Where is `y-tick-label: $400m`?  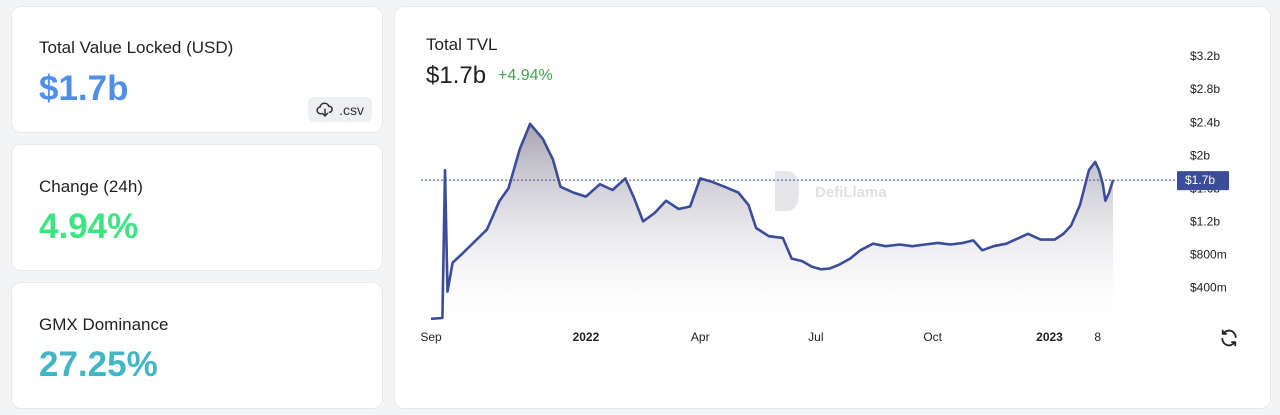
y-tick-label: $400m is located at coordinates (1208, 287).